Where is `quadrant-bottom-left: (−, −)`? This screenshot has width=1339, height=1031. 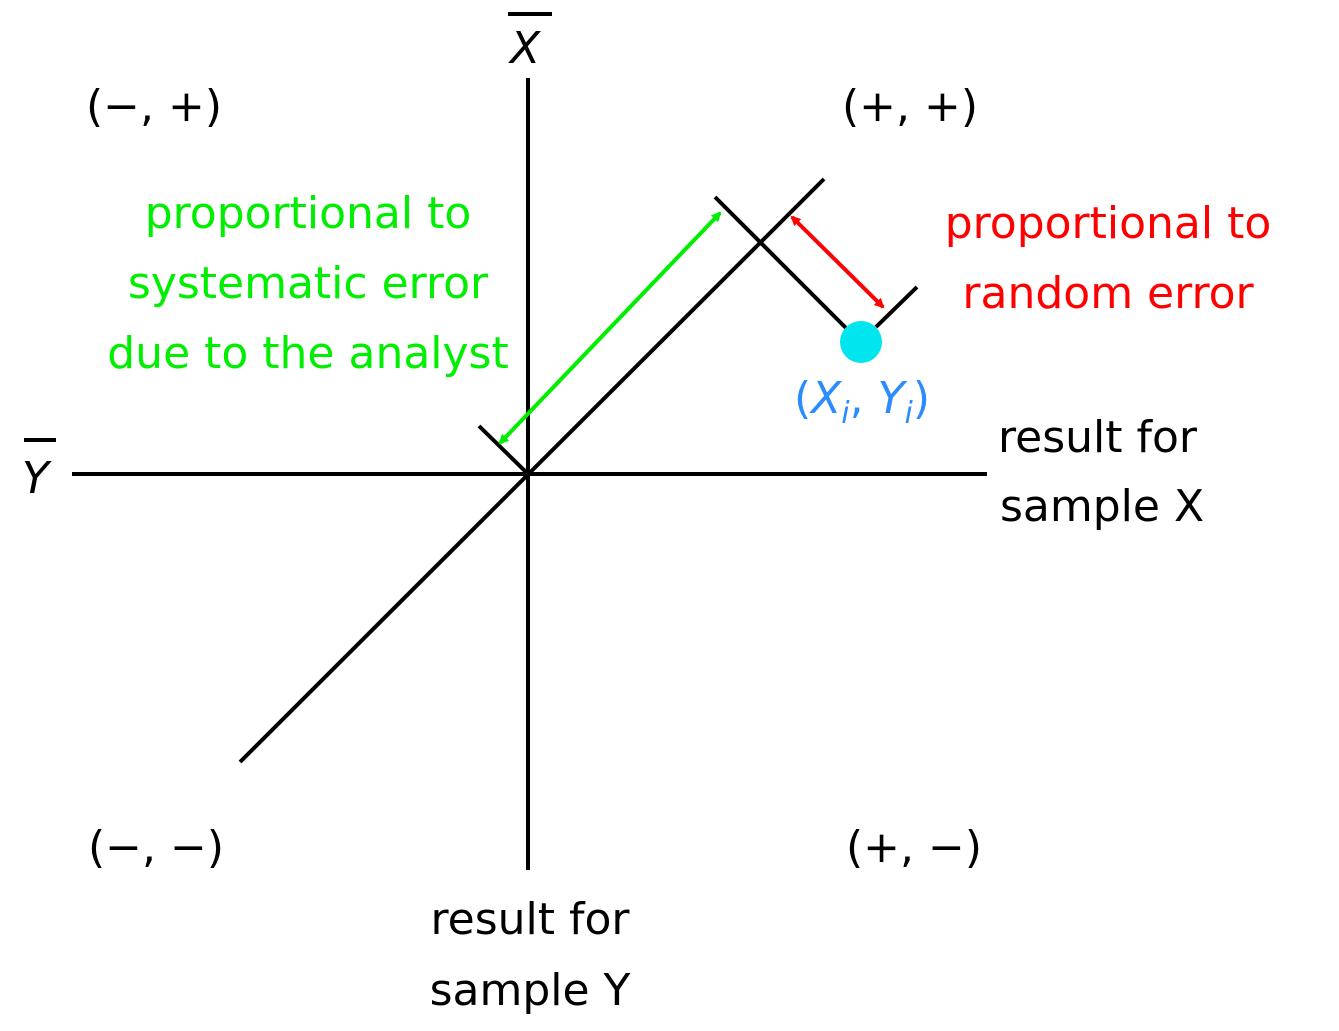
quadrant-bottom-left: (−, −) is located at coordinates (156, 847).